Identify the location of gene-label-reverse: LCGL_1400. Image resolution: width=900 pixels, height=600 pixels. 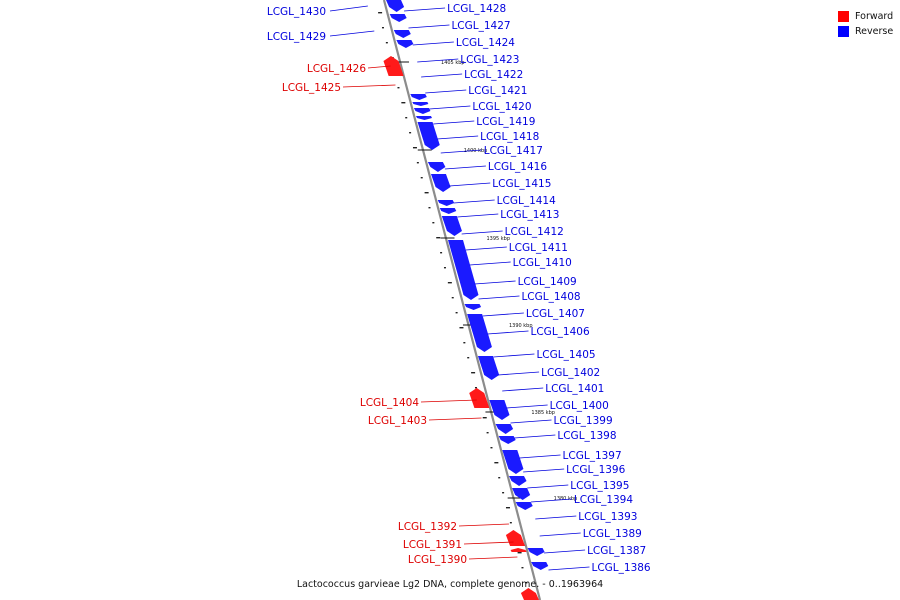
(579, 406).